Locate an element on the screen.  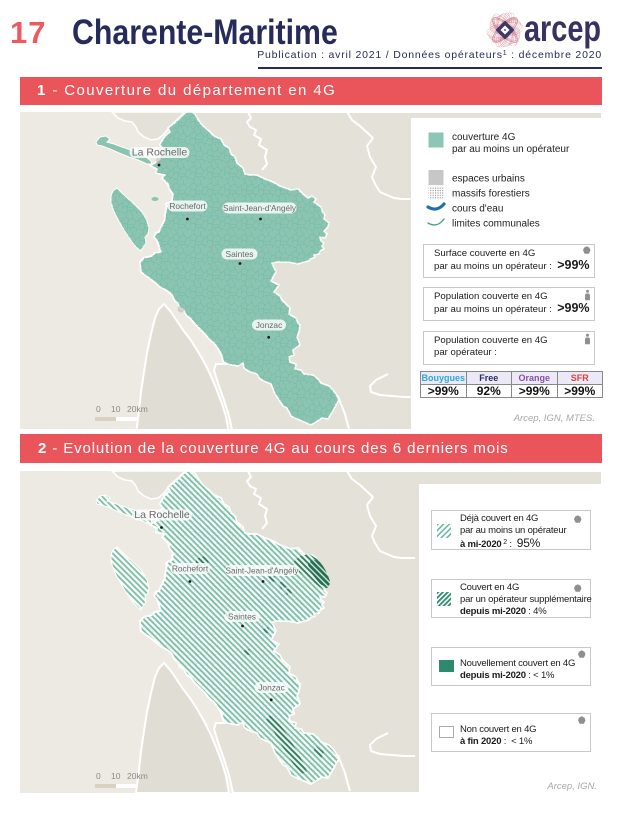
svg-text: cours d'eau is located at coordinates (477, 209).